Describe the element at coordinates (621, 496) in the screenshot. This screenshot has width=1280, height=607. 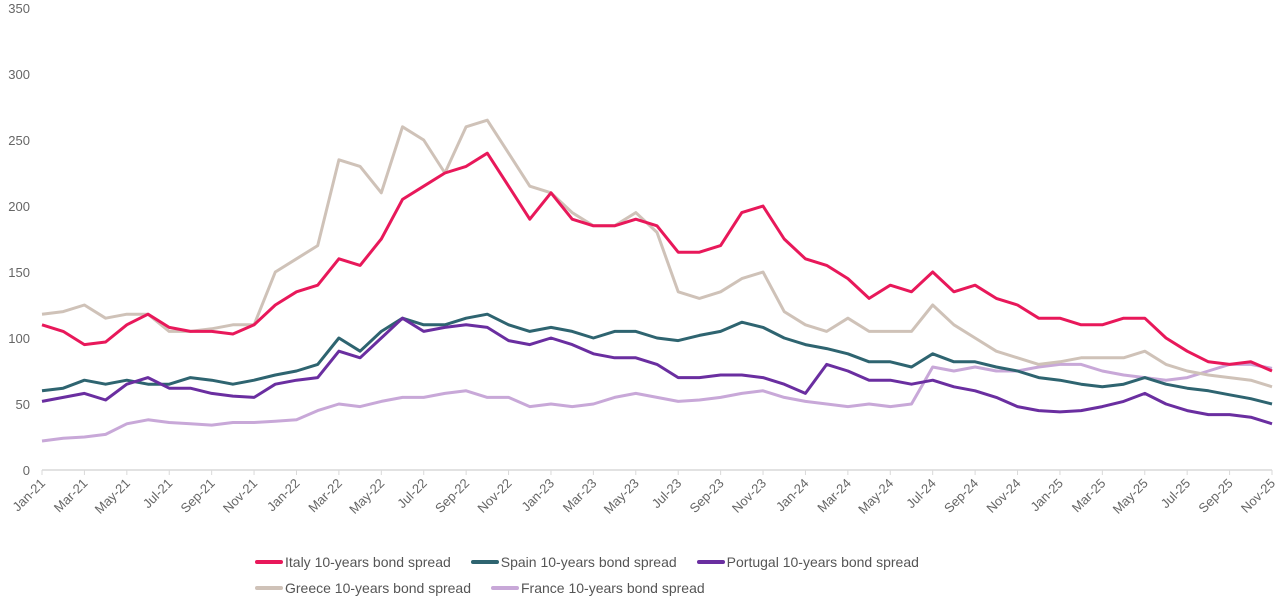
I see `x-tick-label: May-23` at that location.